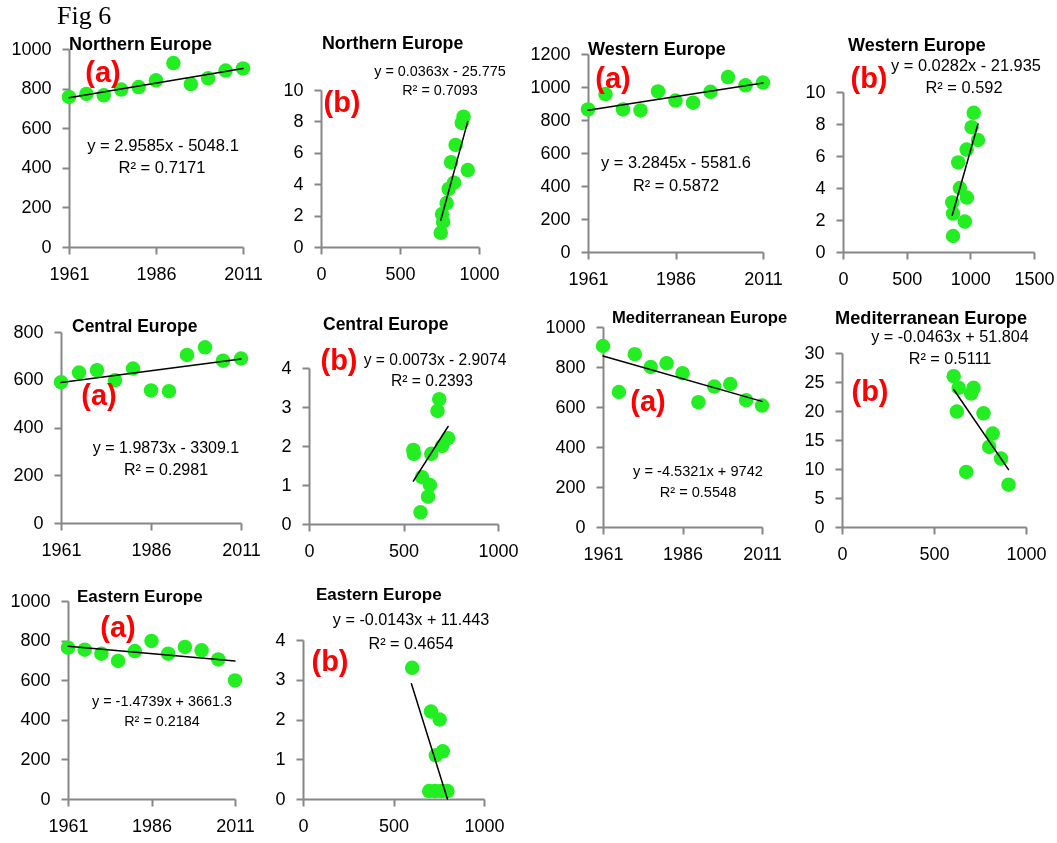 The height and width of the screenshot is (843, 1057). What do you see at coordinates (819, 497) in the screenshot?
I see `y-tick-label: 5` at bounding box center [819, 497].